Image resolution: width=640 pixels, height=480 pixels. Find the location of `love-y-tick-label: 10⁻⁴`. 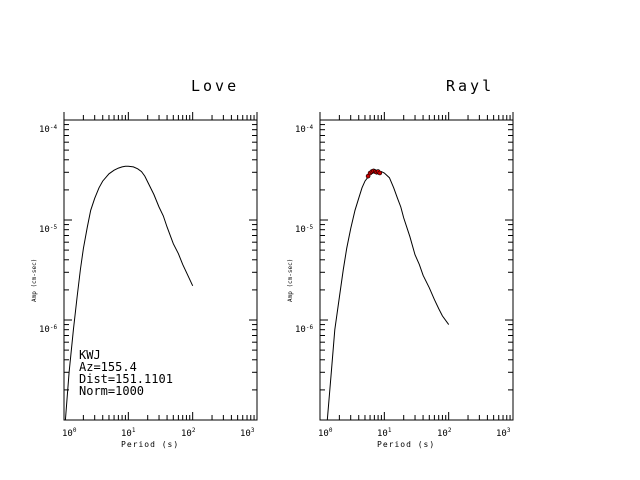

love-y-tick-label: 10⁻⁴ is located at coordinates (48, 129).